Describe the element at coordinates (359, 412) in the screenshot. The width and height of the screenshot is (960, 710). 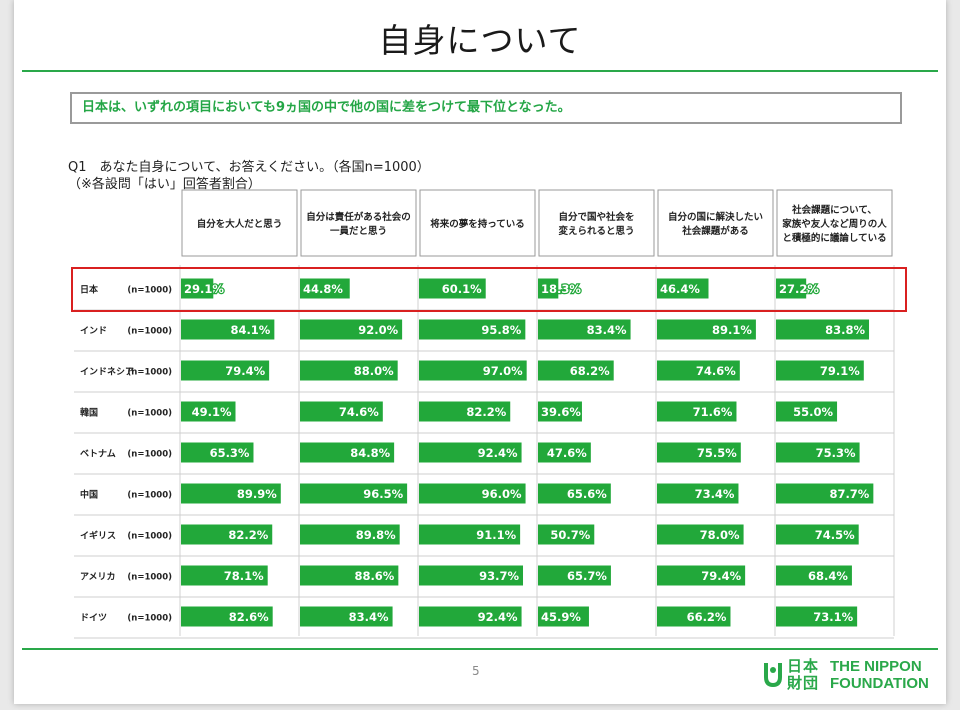
I see `bar-value-label: 74.6%` at that location.